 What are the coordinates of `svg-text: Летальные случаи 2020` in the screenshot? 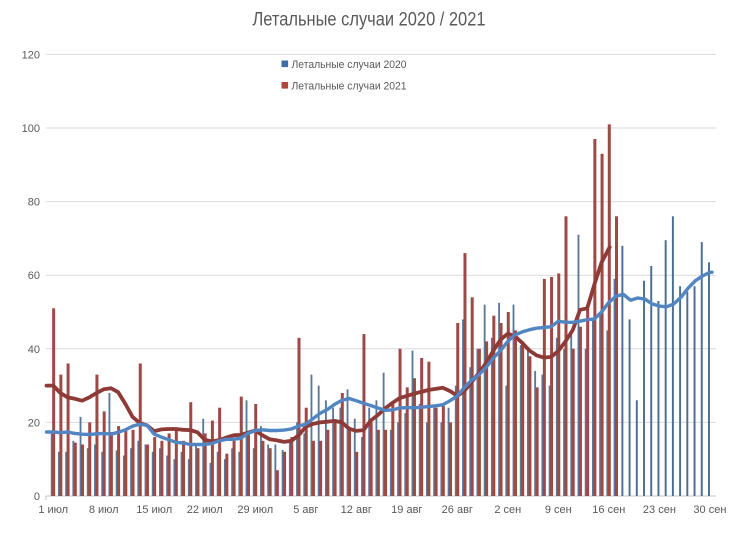 It's located at (349, 65).